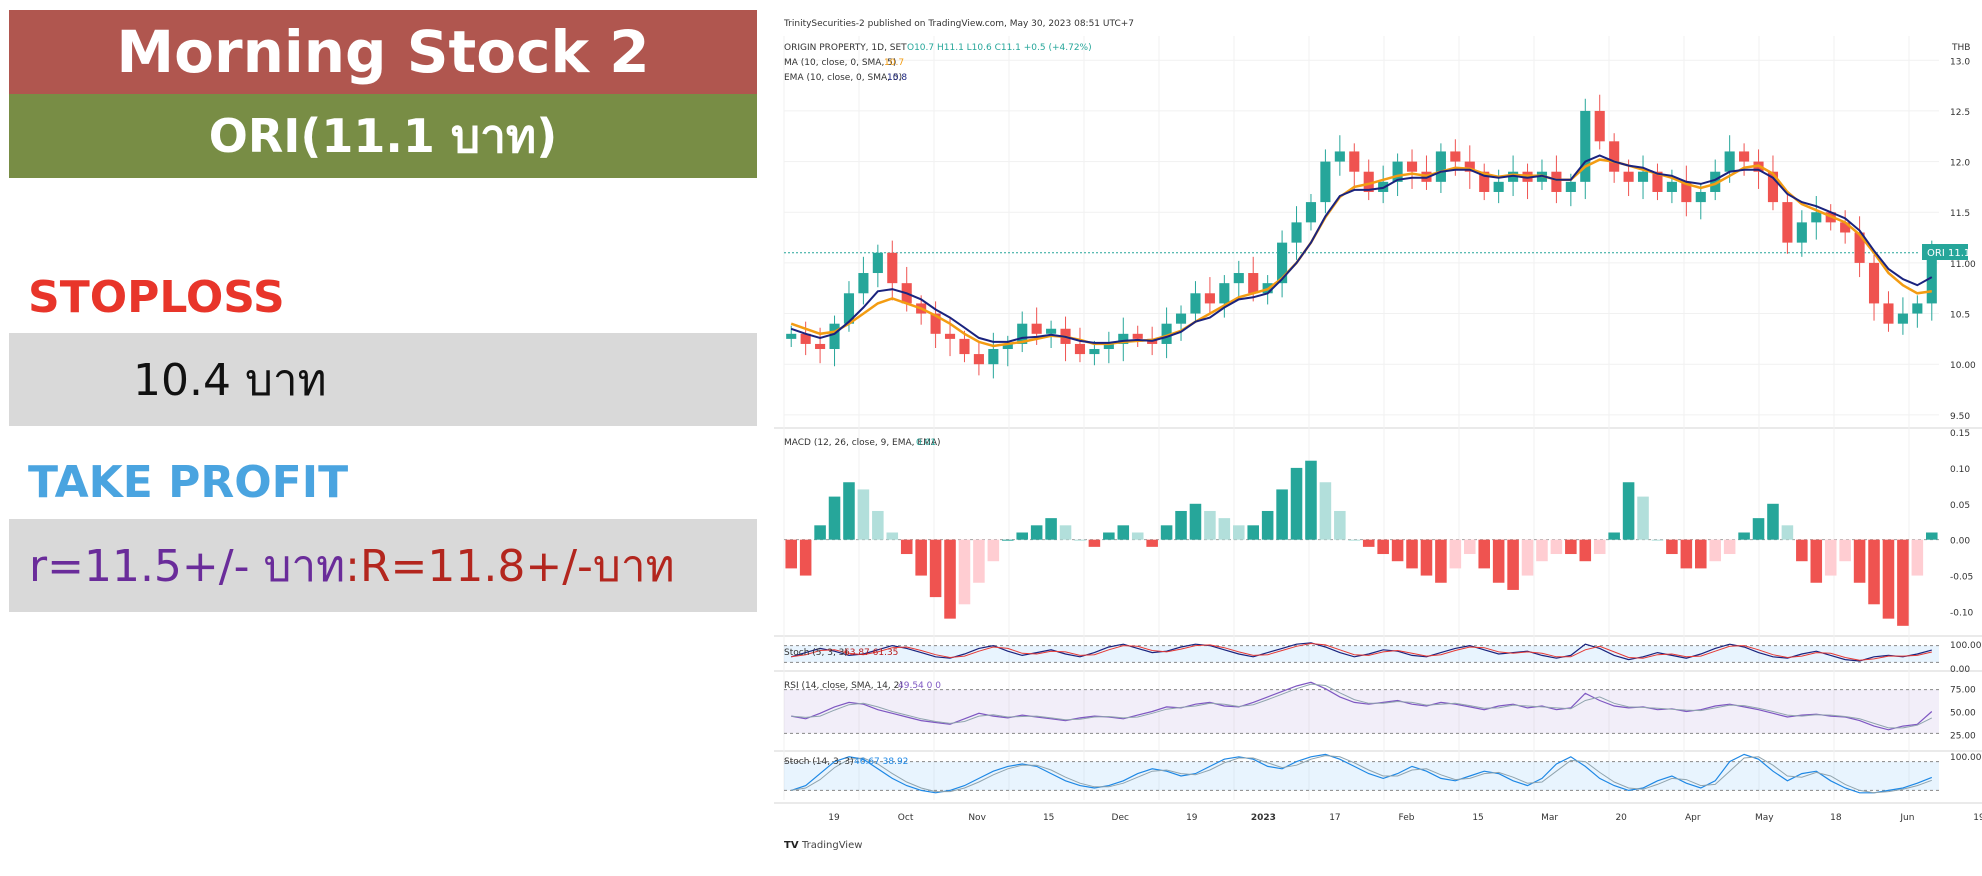 This screenshot has width=1982, height=876. I want to click on x-tick-label: Apr, so click(1693, 818).